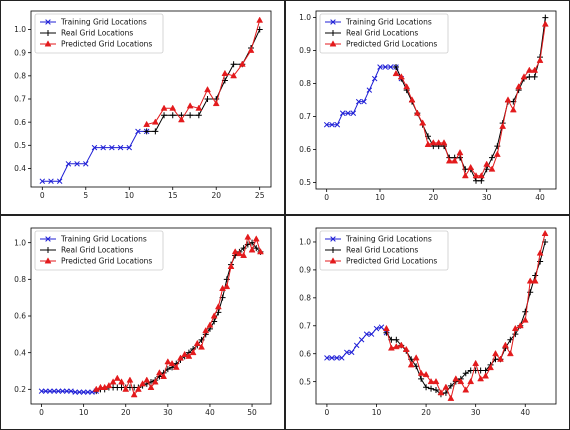  I want to click on legend-box, so click(99, 33).